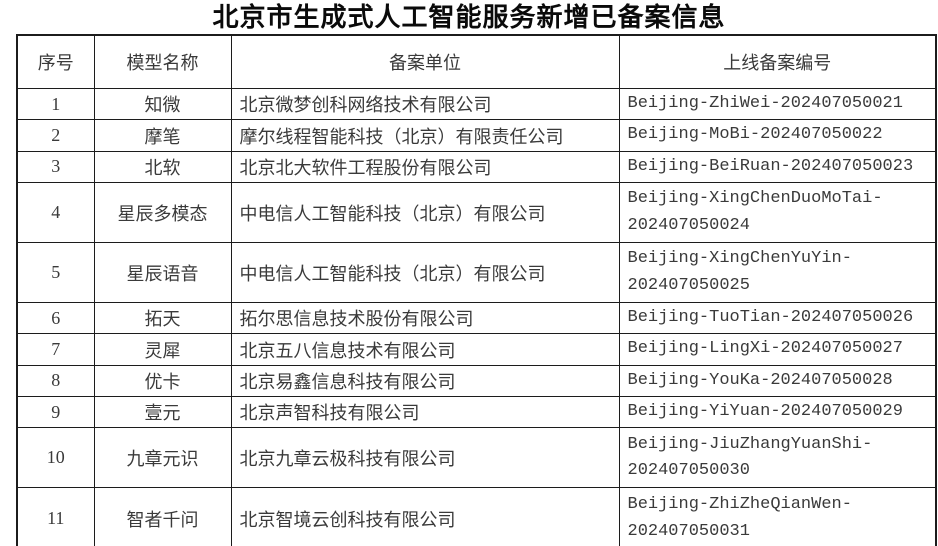 This screenshot has width=938, height=546. Describe the element at coordinates (55, 135) in the screenshot. I see `cell-no: 2` at that location.